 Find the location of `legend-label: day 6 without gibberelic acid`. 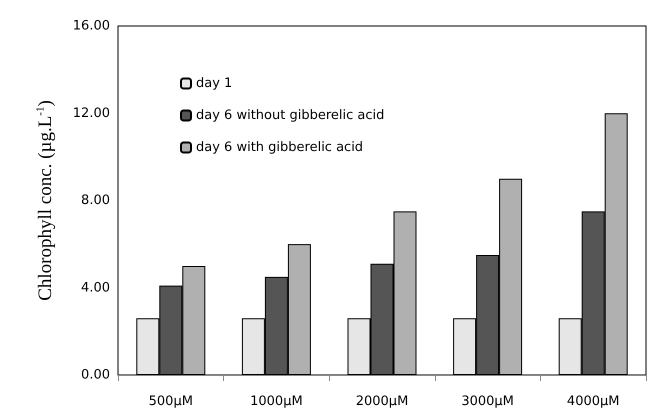

legend-label: day 6 without gibberelic acid is located at coordinates (290, 115).